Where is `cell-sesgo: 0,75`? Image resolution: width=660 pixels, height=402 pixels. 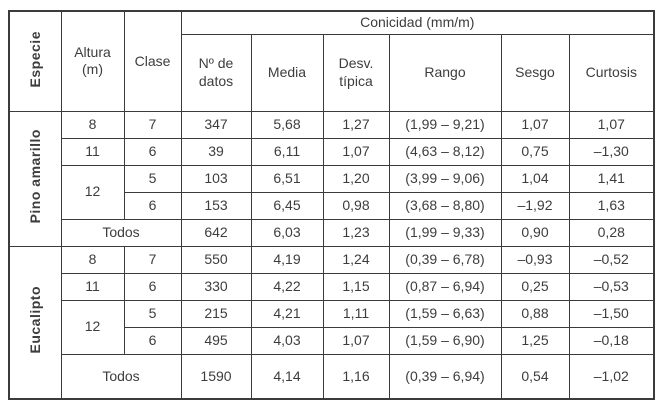 cell-sesgo: 0,75 is located at coordinates (535, 151).